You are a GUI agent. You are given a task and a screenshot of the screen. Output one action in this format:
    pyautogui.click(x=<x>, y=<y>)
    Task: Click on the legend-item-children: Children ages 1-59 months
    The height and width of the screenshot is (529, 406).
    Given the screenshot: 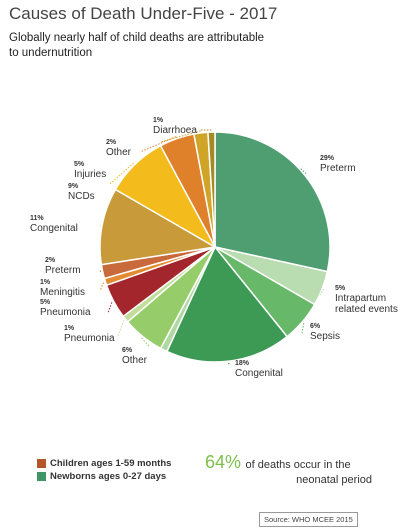 What is the action you would take?
    pyautogui.click(x=104, y=463)
    